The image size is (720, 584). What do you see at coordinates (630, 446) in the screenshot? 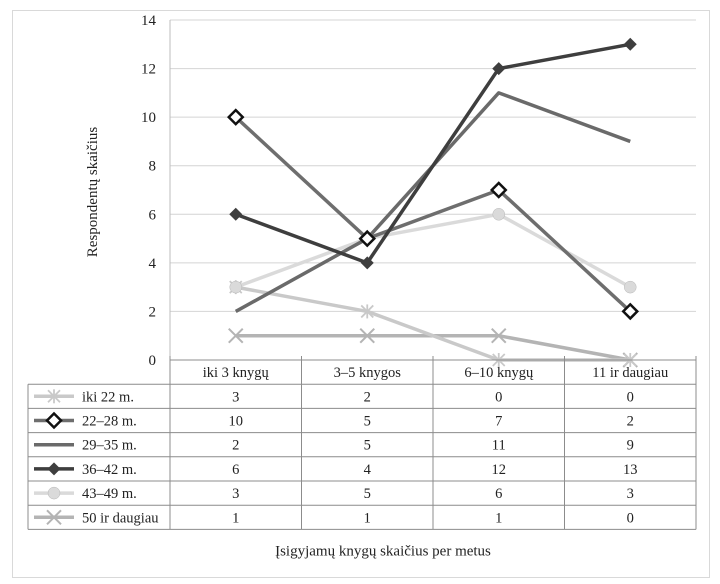
I see `table-value-cell: 9` at bounding box center [630, 446].